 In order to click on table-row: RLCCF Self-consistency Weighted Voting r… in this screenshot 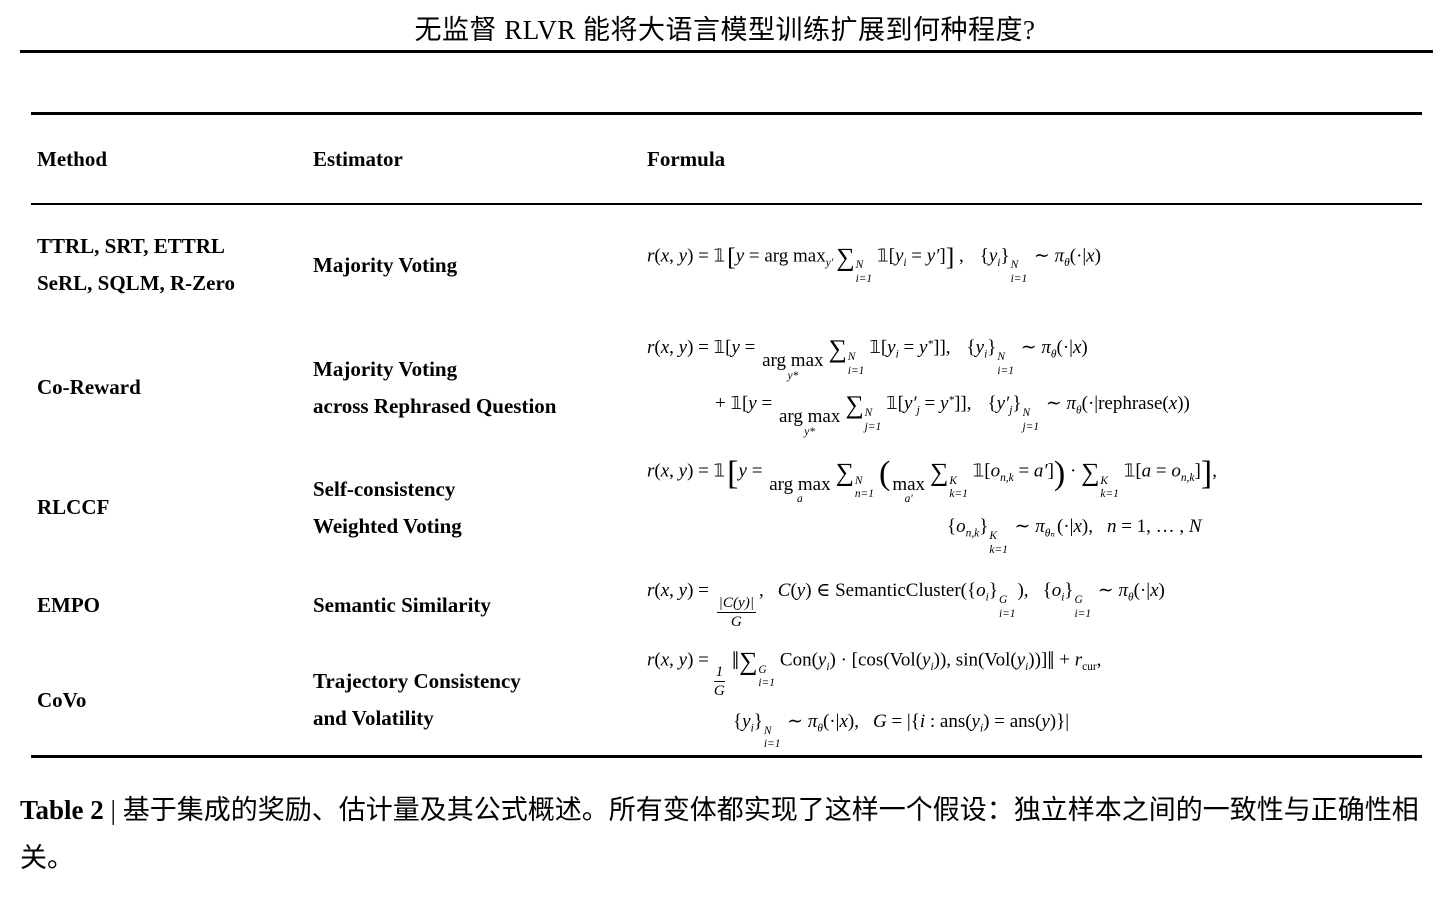, I will do `click(726, 507)`.